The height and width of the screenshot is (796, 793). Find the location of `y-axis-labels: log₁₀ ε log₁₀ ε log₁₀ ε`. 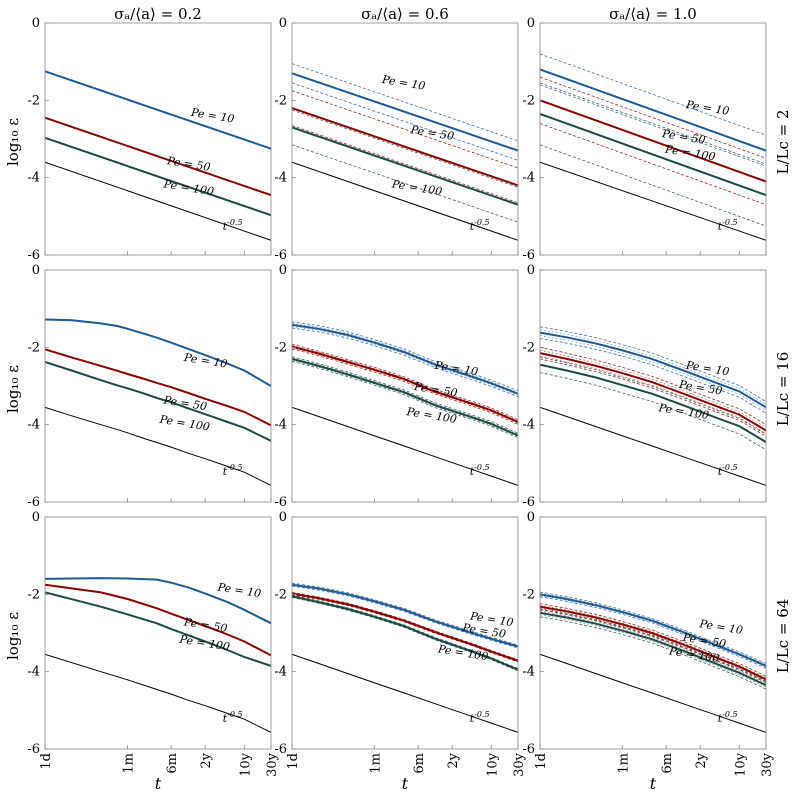

y-axis-labels: log₁₀ ε log₁₀ ε log₁₀ ε is located at coordinates (13, 389).